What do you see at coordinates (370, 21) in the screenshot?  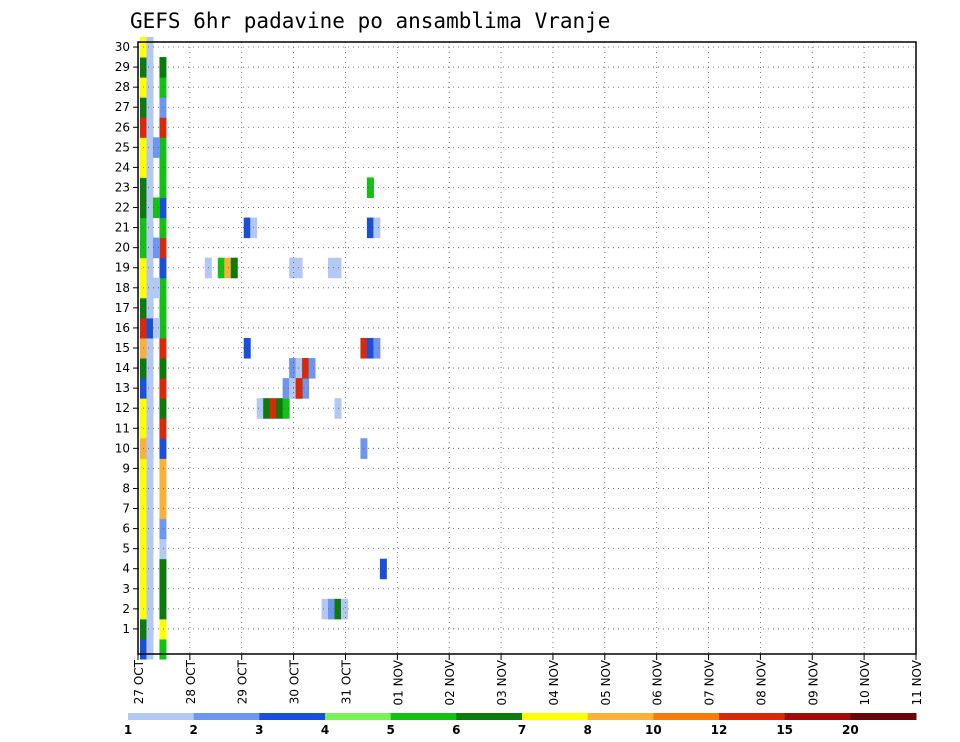 I see `chart-title: GEFS 6hr padavine po ansamblima Vranje` at bounding box center [370, 21].